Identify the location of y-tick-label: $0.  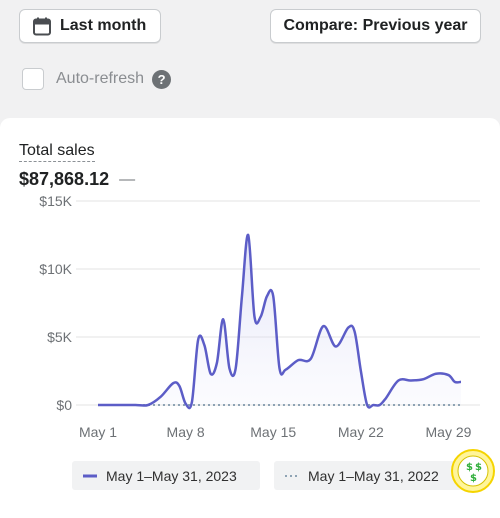
(64, 405).